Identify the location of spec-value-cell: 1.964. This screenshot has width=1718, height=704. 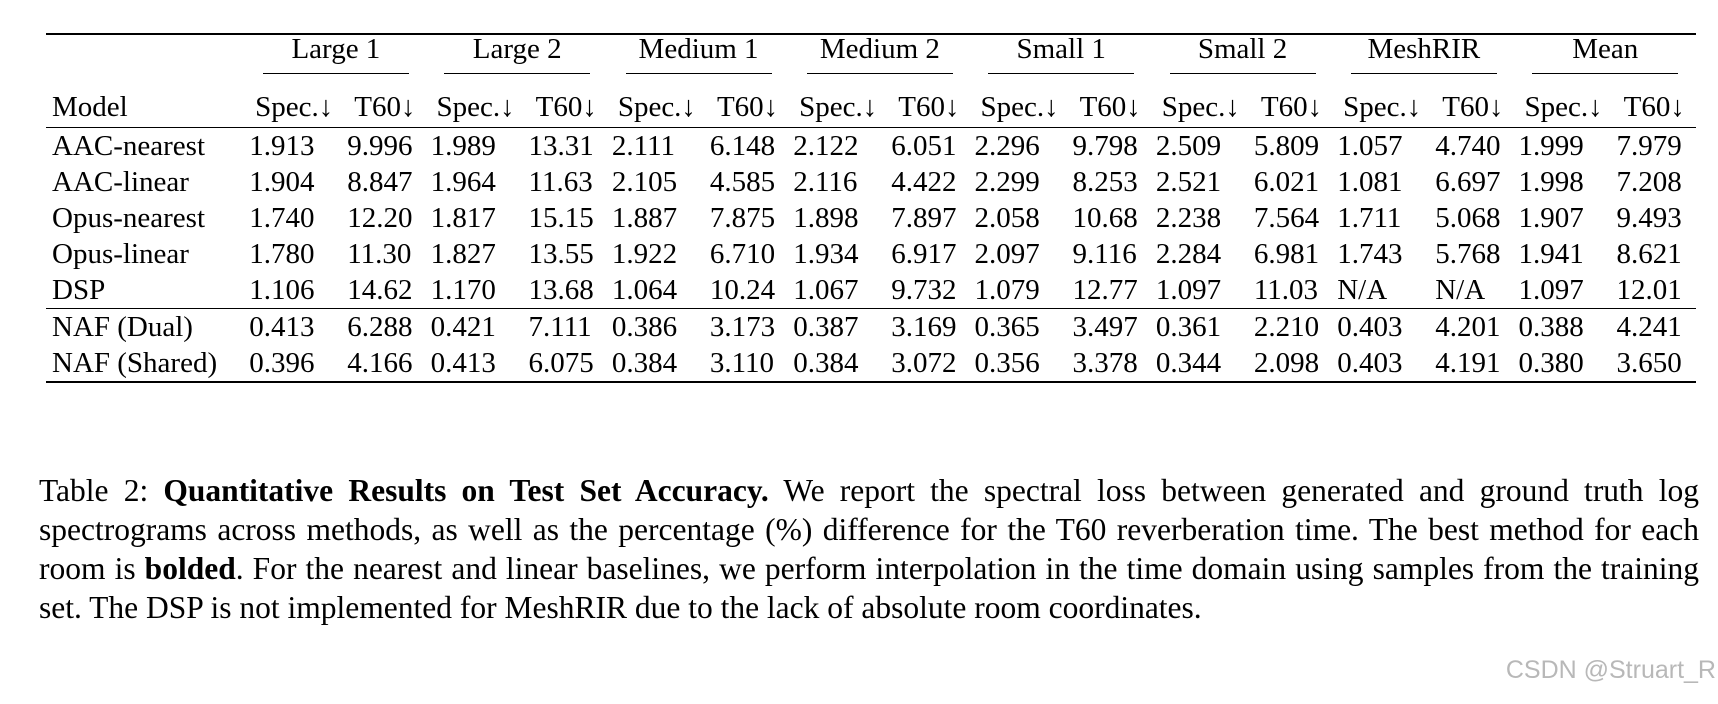
(463, 181).